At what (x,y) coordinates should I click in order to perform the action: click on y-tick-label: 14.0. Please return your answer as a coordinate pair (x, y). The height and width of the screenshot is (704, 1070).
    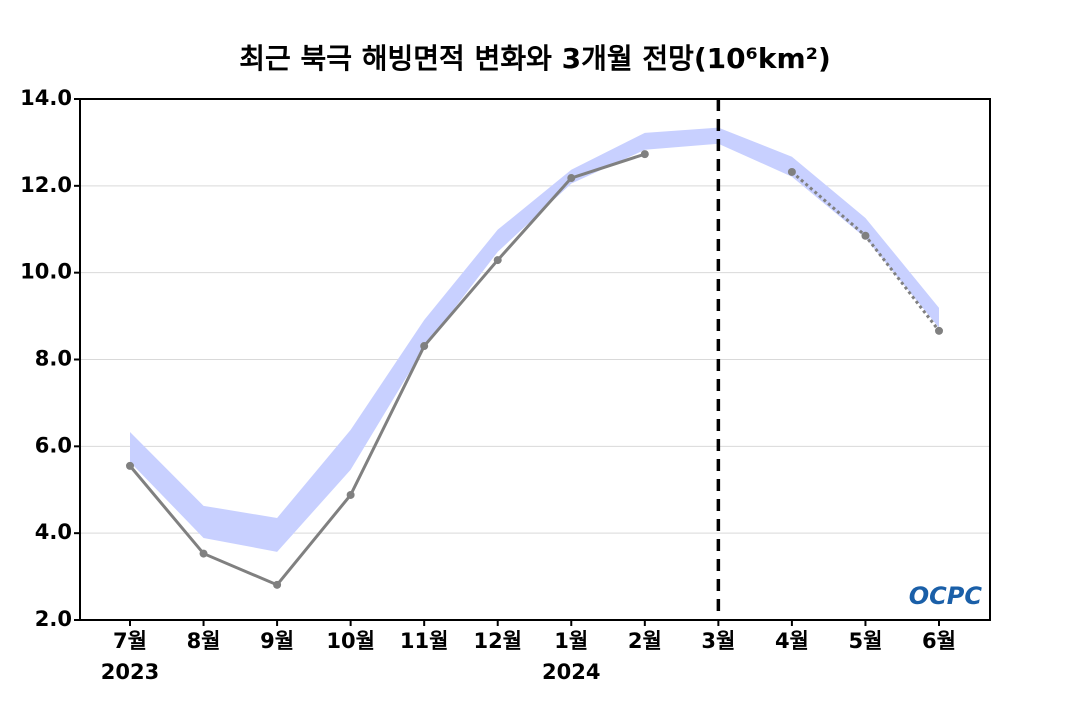
    Looking at the image, I should click on (46, 98).